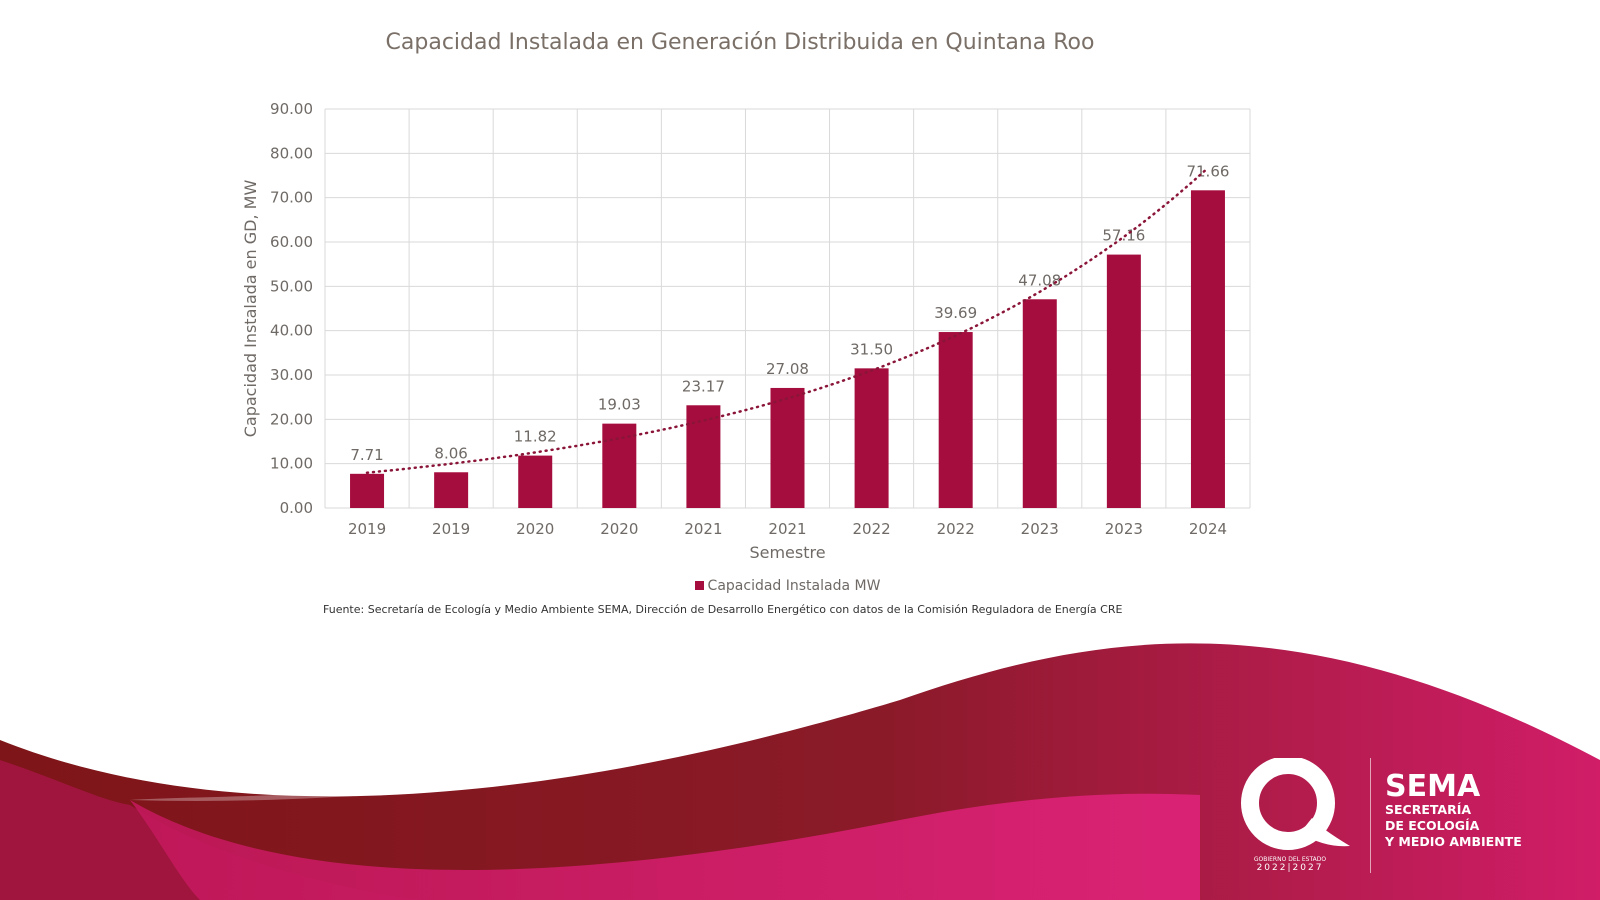  What do you see at coordinates (1290, 868) in the screenshot?
I see `gov-years: 2022|2027` at bounding box center [1290, 868].